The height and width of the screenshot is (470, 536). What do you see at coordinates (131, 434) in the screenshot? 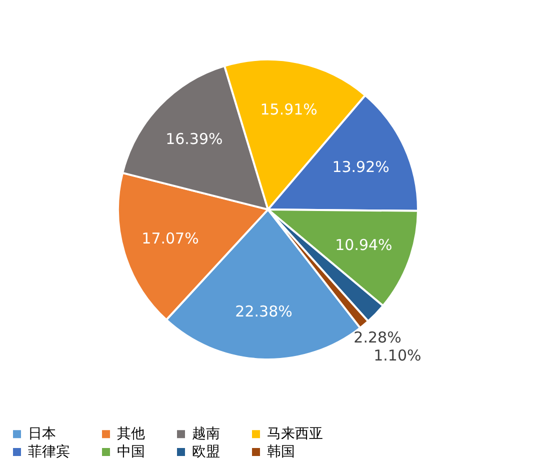
I see `legend-label: 其他` at bounding box center [131, 434].